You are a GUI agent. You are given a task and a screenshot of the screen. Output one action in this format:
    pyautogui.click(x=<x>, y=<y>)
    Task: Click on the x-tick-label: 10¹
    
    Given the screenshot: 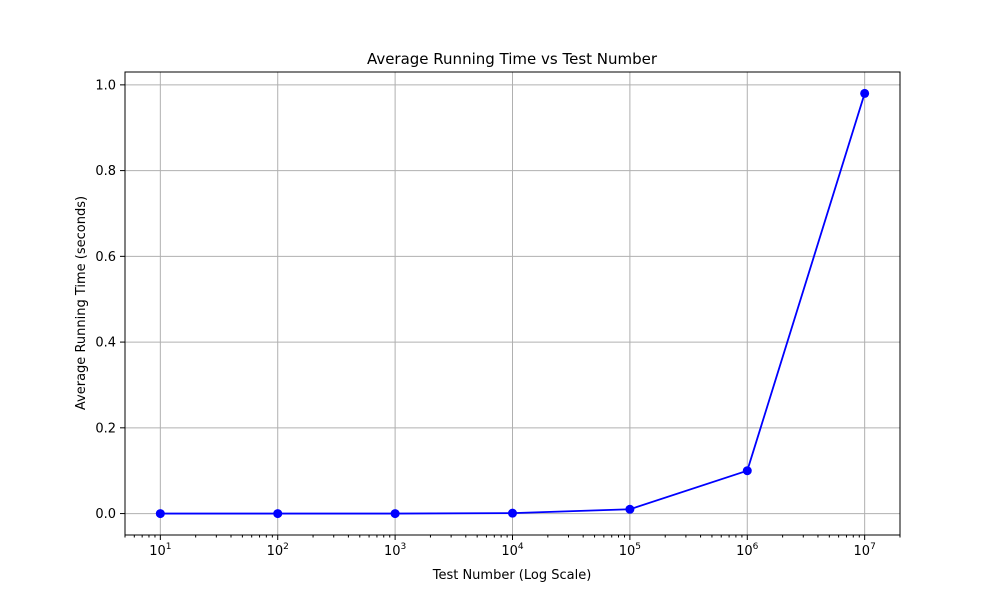 What is the action you would take?
    pyautogui.click(x=160, y=550)
    